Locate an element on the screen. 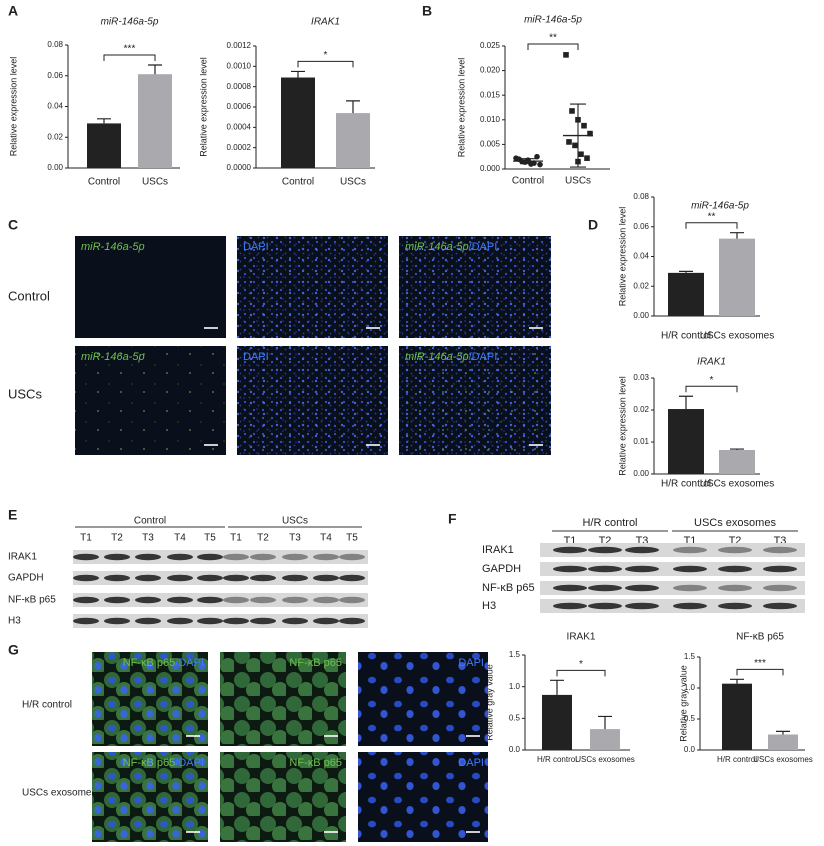 Image resolution: width=824 pixels, height=846 pixels. panel-letter: A is located at coordinates (13, 11).